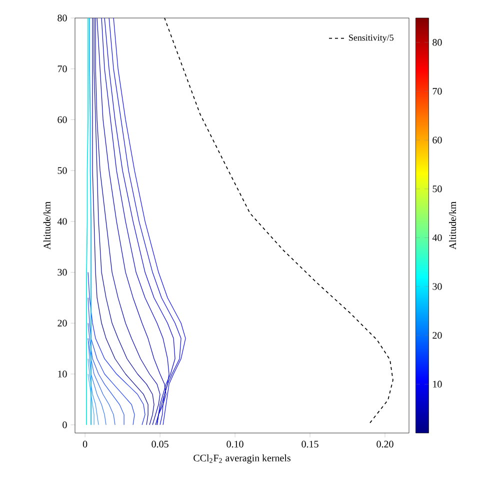 This screenshot has width=499, height=486. What do you see at coordinates (160, 444) in the screenshot?
I see `x-tick-label: 0.05` at bounding box center [160, 444].